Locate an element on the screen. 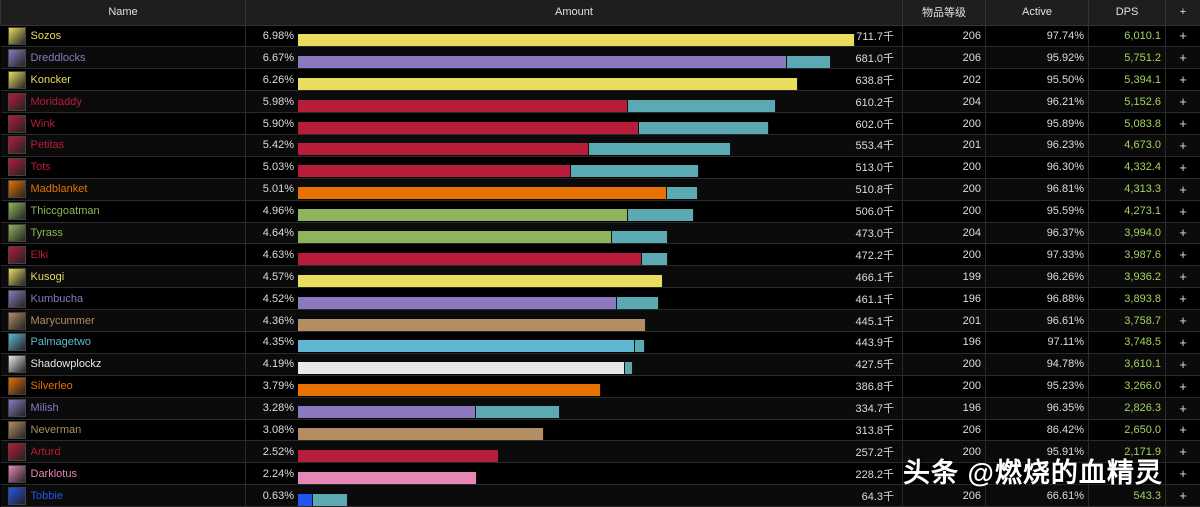  player-name: Tyrass is located at coordinates (47, 233).